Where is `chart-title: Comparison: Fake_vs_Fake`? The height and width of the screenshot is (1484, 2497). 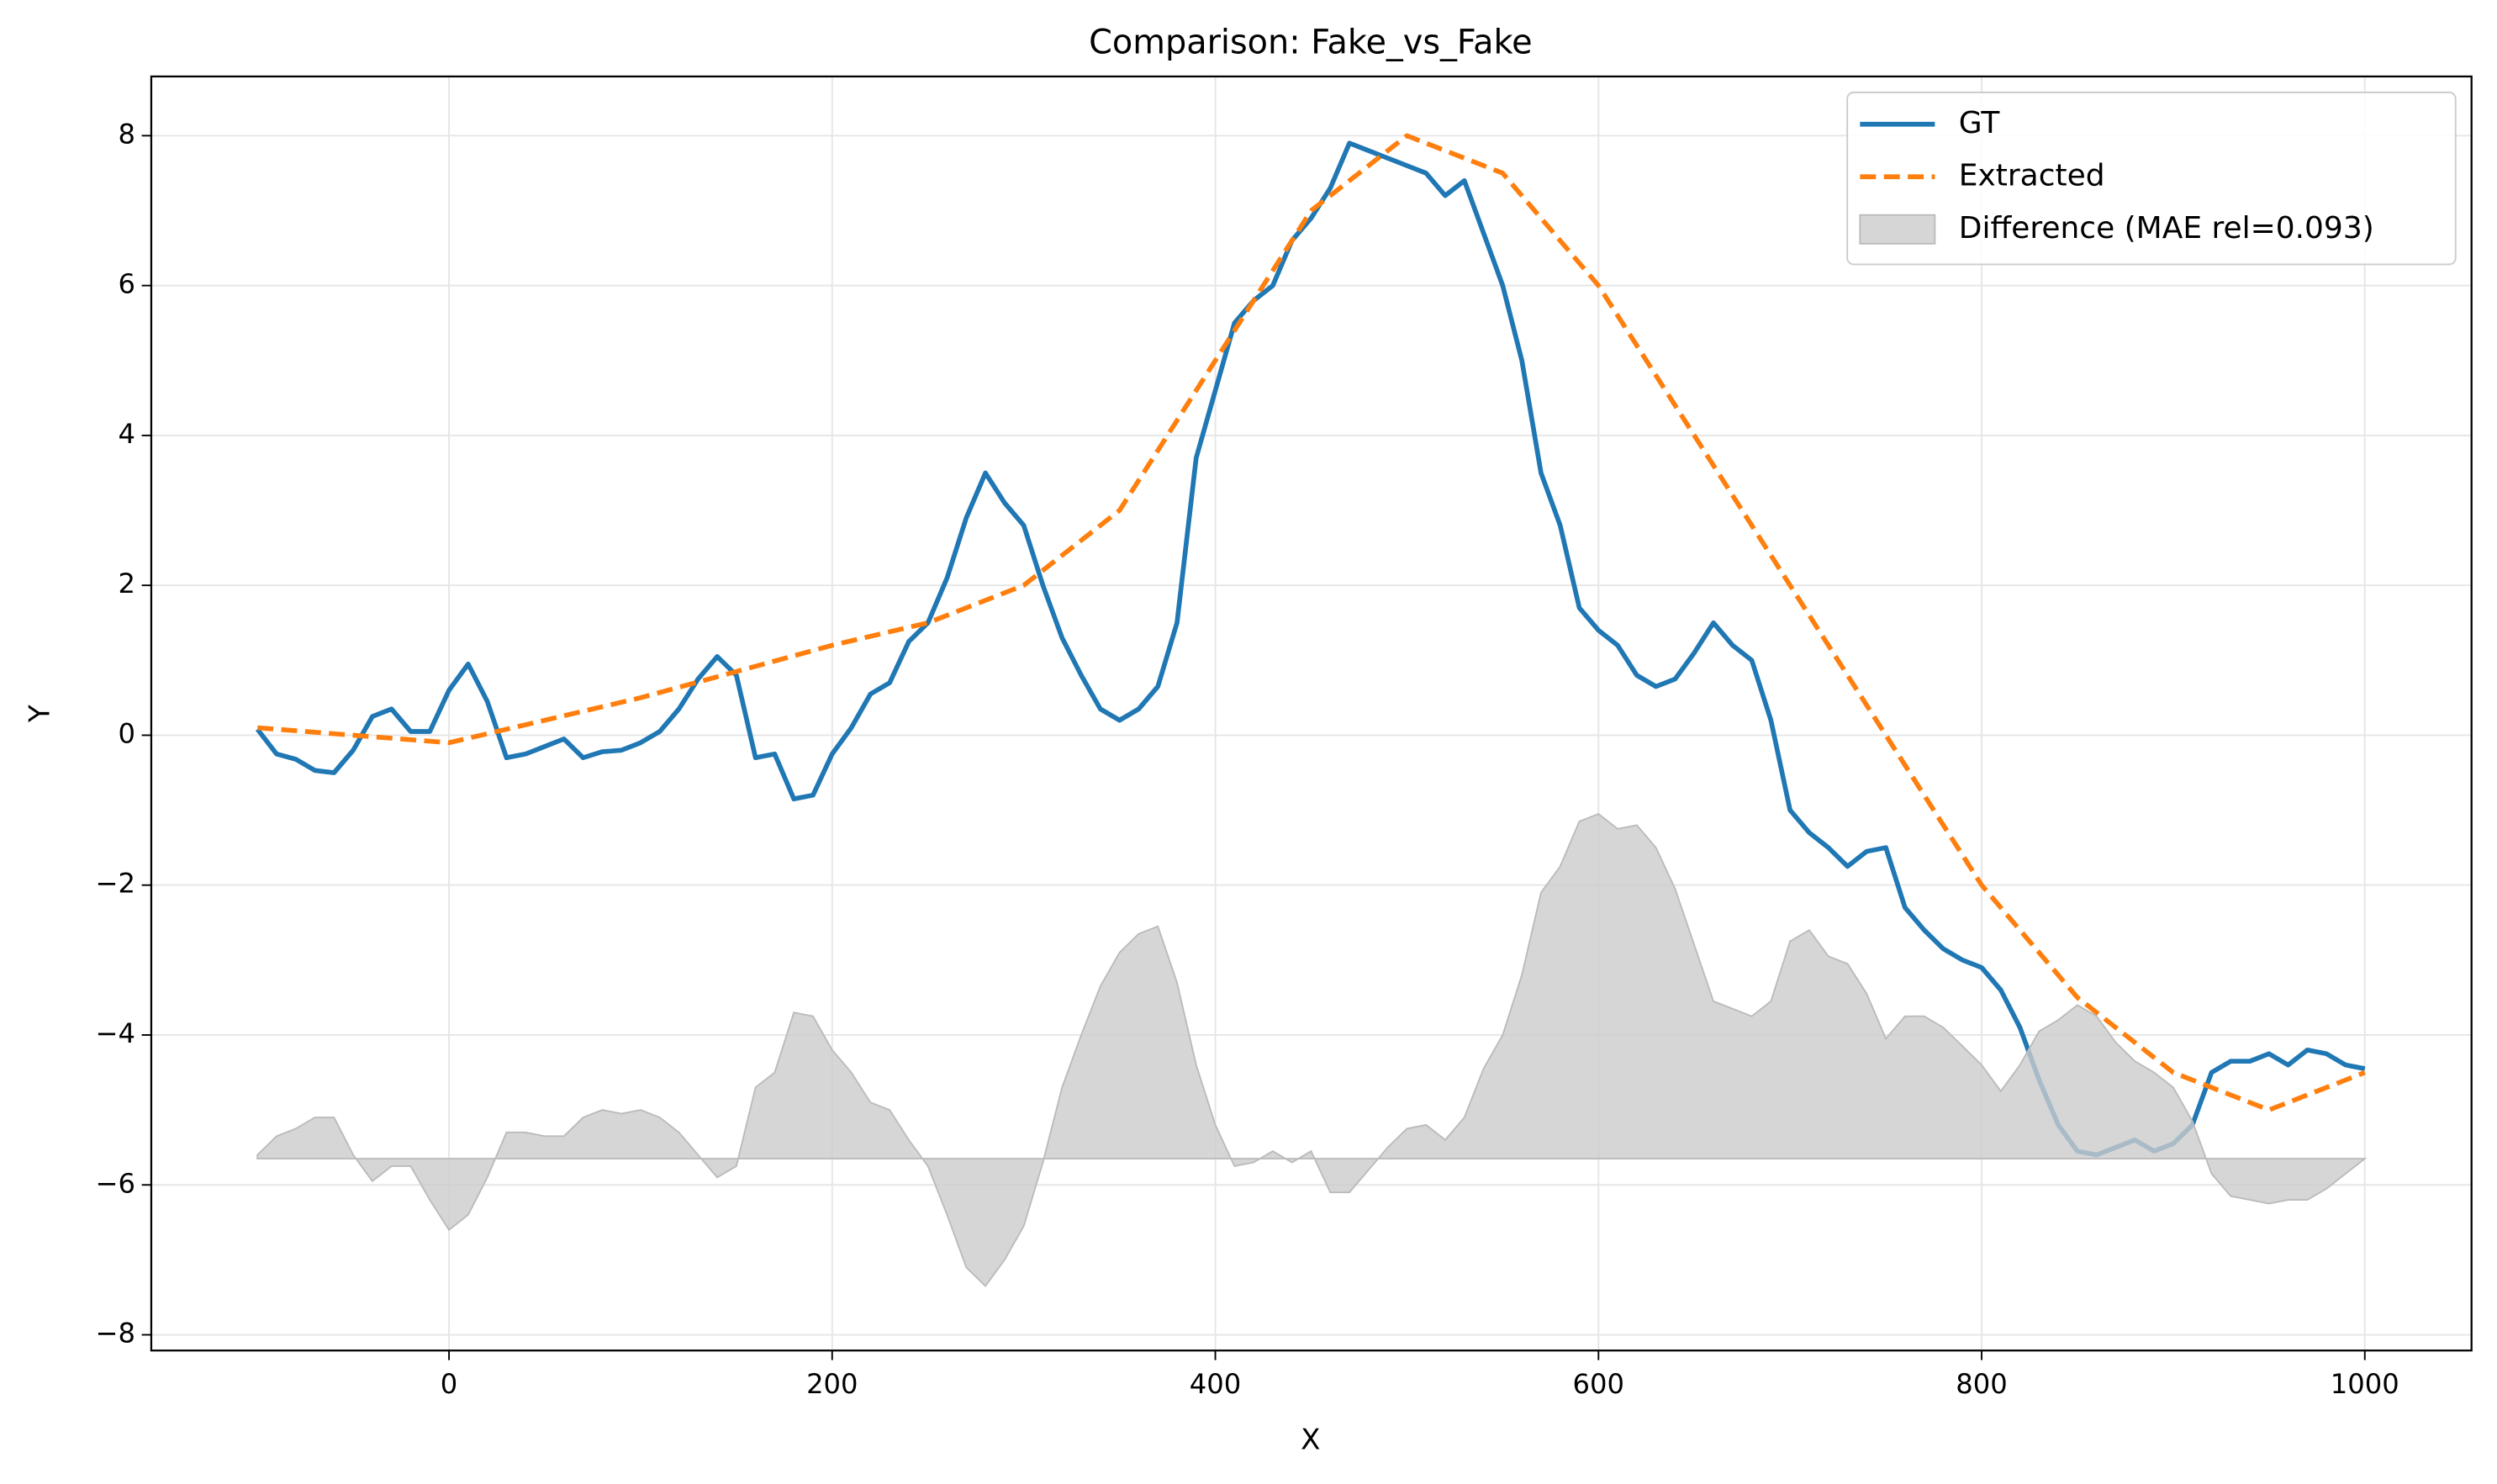
chart-title: Comparison: Fake_vs_Fake is located at coordinates (1310, 43).